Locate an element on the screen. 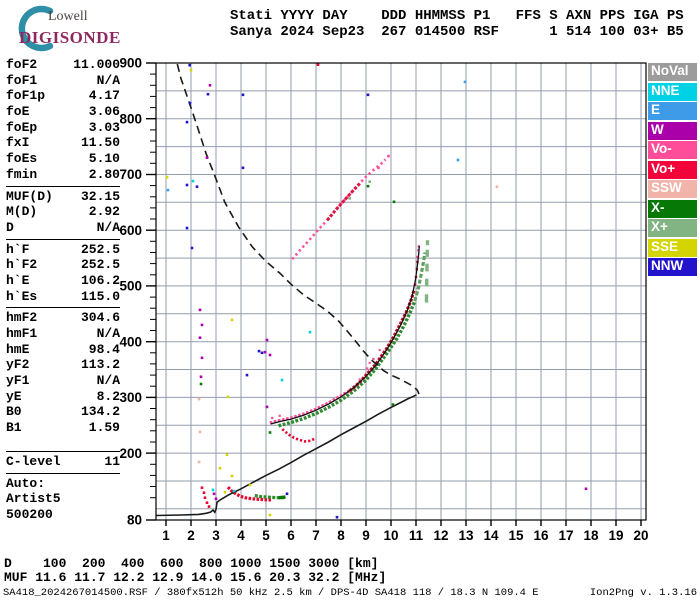  param-label: 500200 is located at coordinates (29, 514).